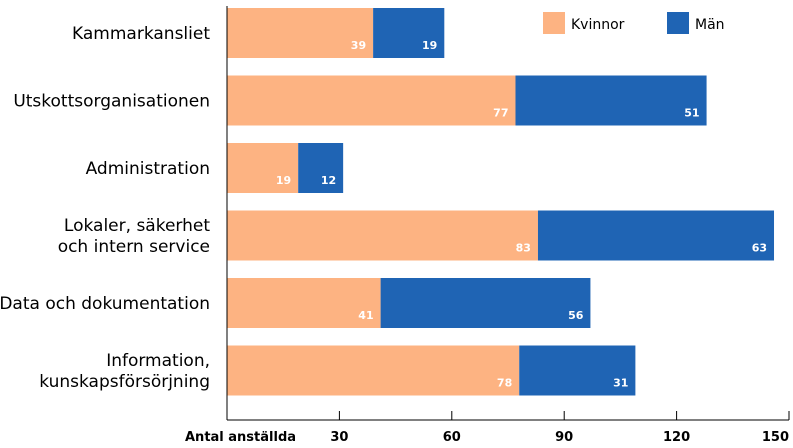  What do you see at coordinates (105, 304) in the screenshot?
I see `category-label: Data och dokumentation` at bounding box center [105, 304].